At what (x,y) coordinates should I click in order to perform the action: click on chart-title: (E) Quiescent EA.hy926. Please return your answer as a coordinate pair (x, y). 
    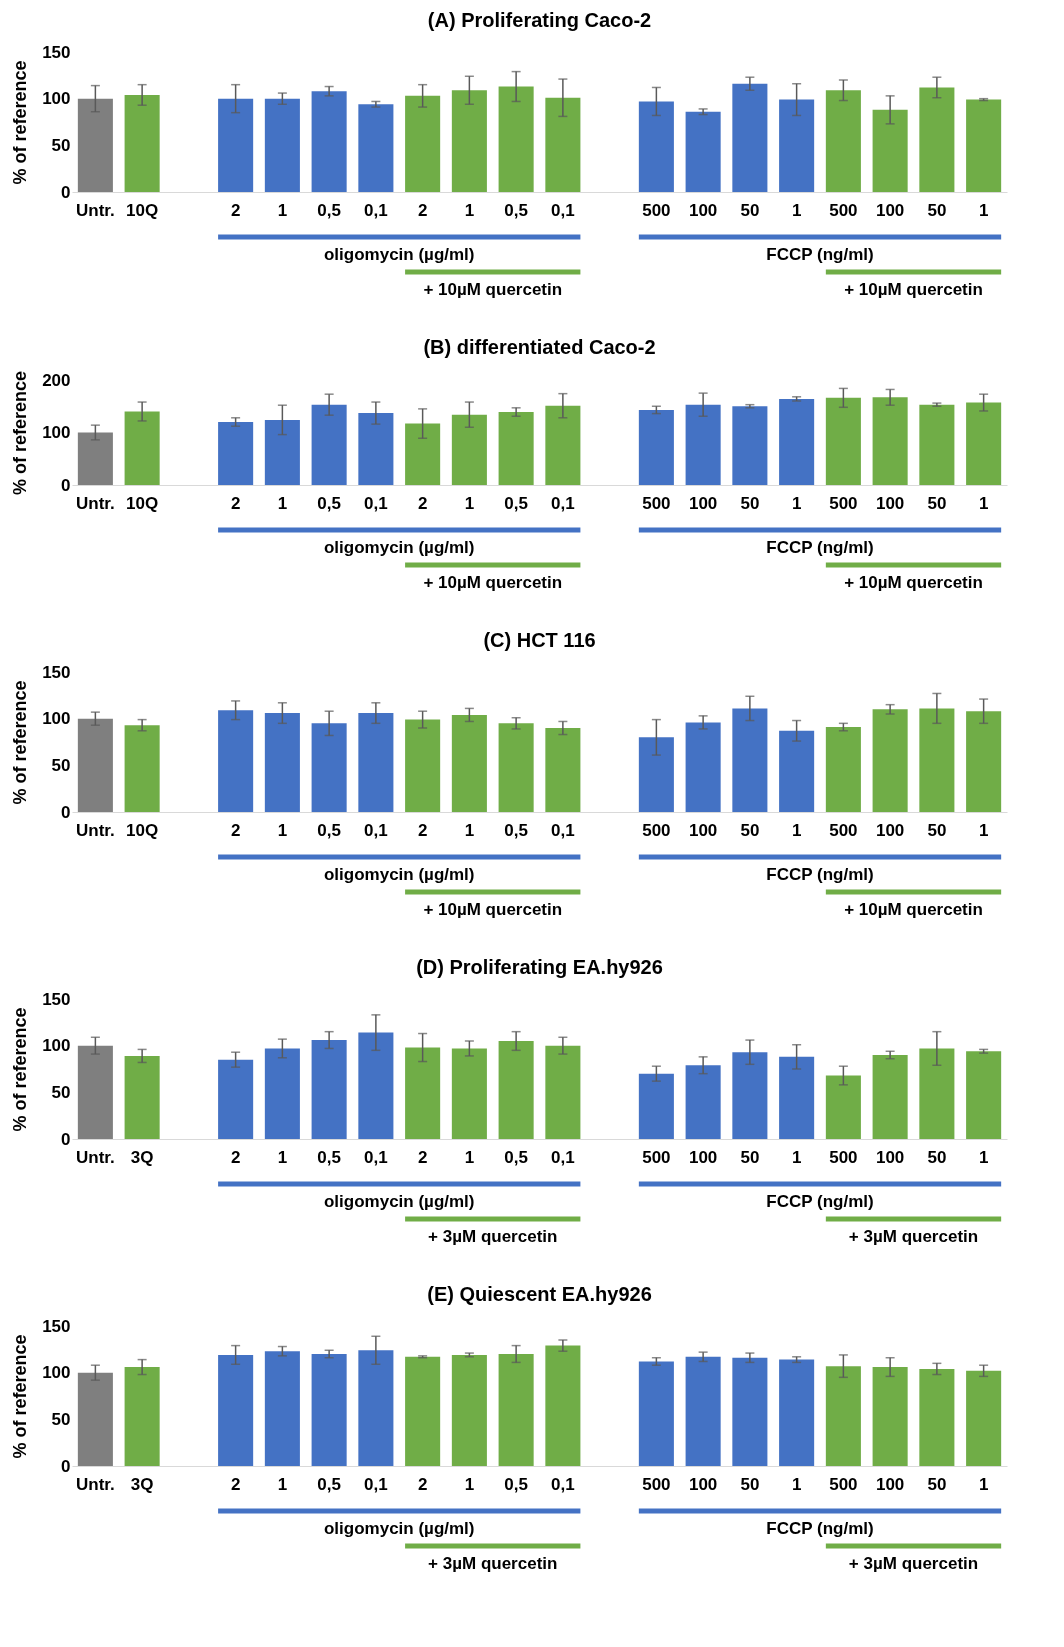
    Looking at the image, I should click on (539, 1294).